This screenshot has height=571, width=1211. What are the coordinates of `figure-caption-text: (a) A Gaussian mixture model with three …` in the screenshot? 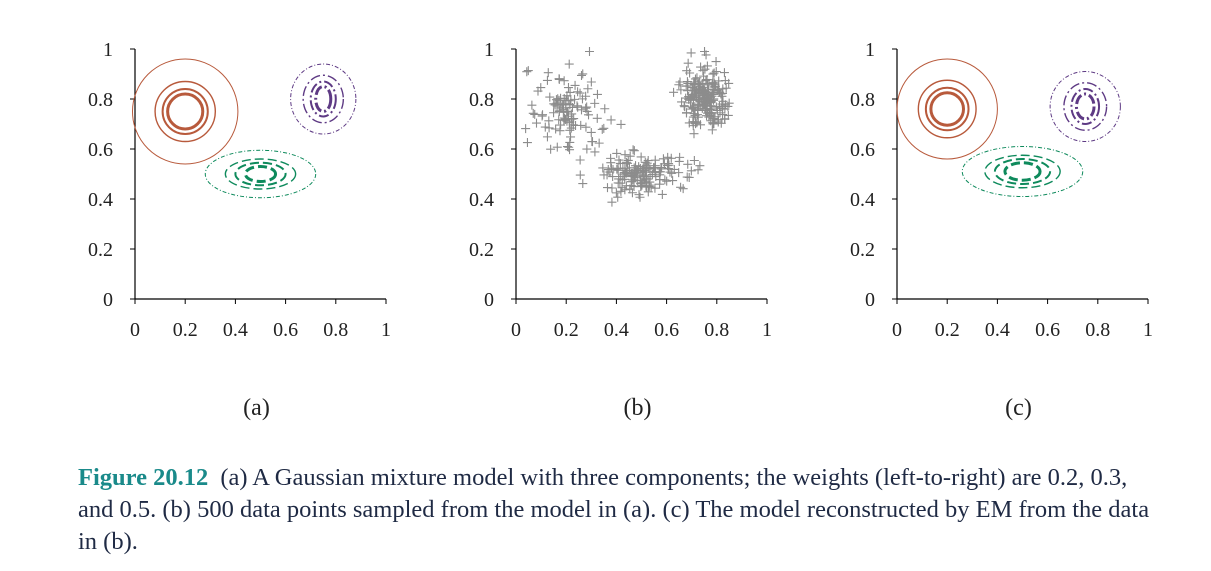 It's located at (614, 509).